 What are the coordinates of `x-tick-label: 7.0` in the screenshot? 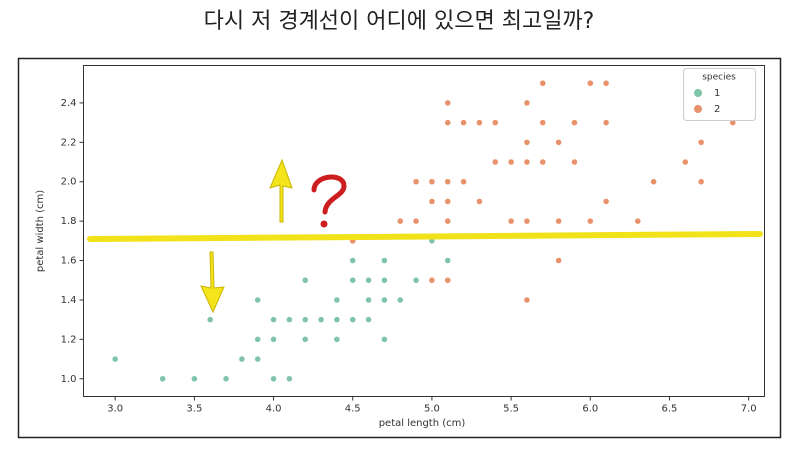 It's located at (749, 409).